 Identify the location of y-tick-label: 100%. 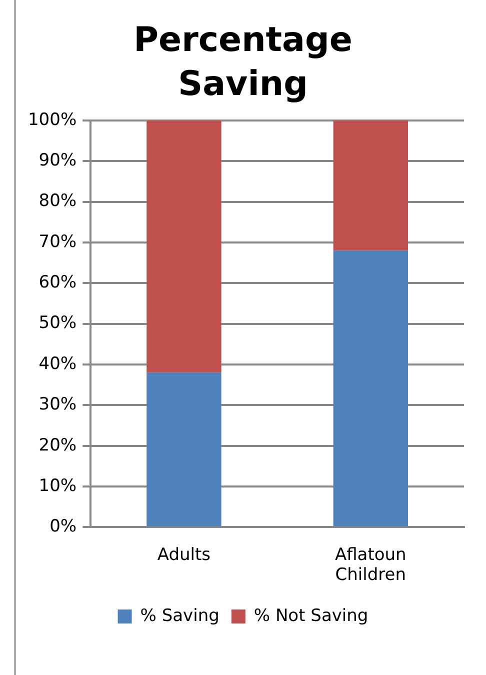
(52, 120).